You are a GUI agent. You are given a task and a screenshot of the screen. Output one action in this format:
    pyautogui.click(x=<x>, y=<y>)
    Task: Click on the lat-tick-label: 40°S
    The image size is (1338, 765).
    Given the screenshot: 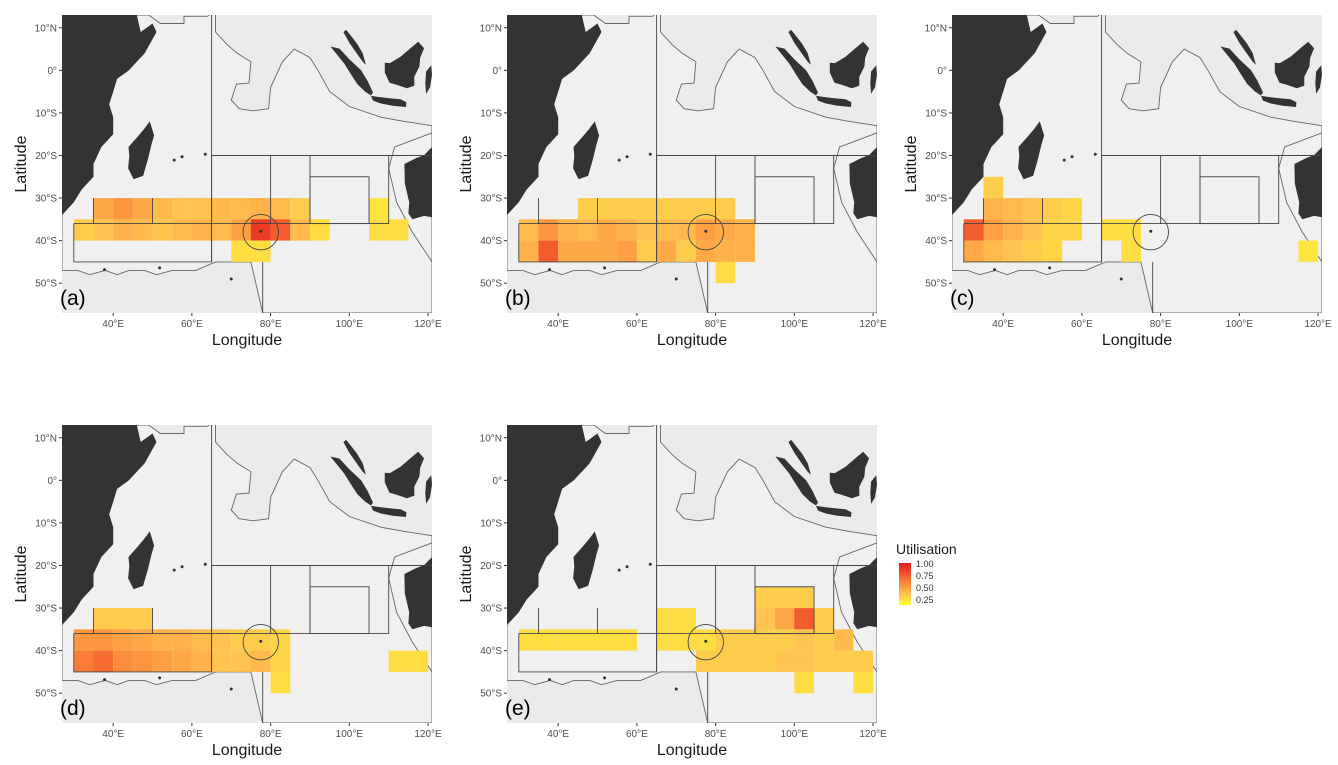 What is the action you would take?
    pyautogui.click(x=936, y=241)
    